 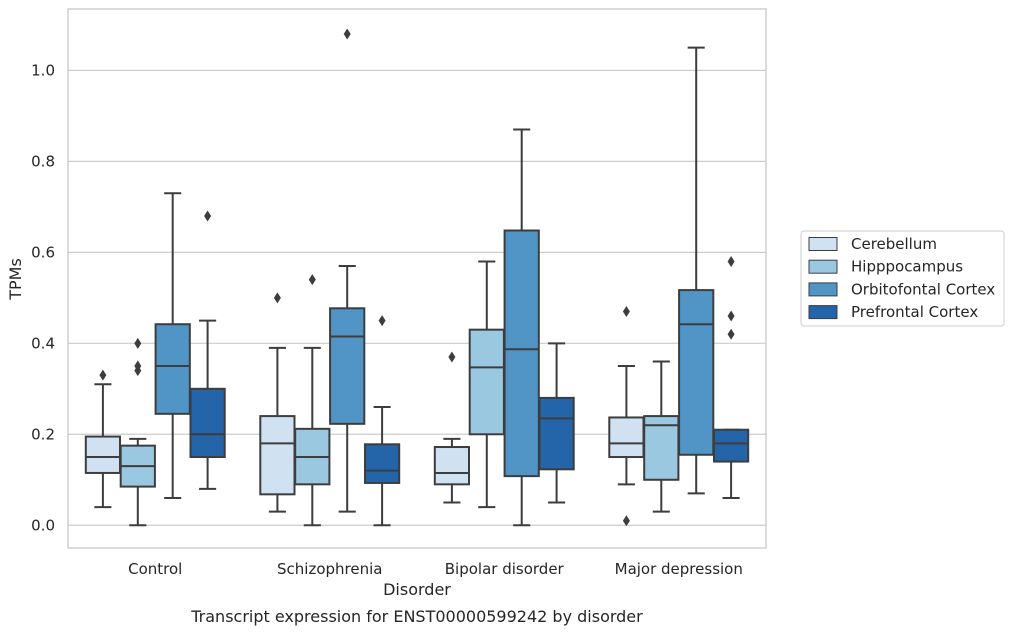 What do you see at coordinates (679, 569) in the screenshot?
I see `x-tick-label: Major depression` at bounding box center [679, 569].